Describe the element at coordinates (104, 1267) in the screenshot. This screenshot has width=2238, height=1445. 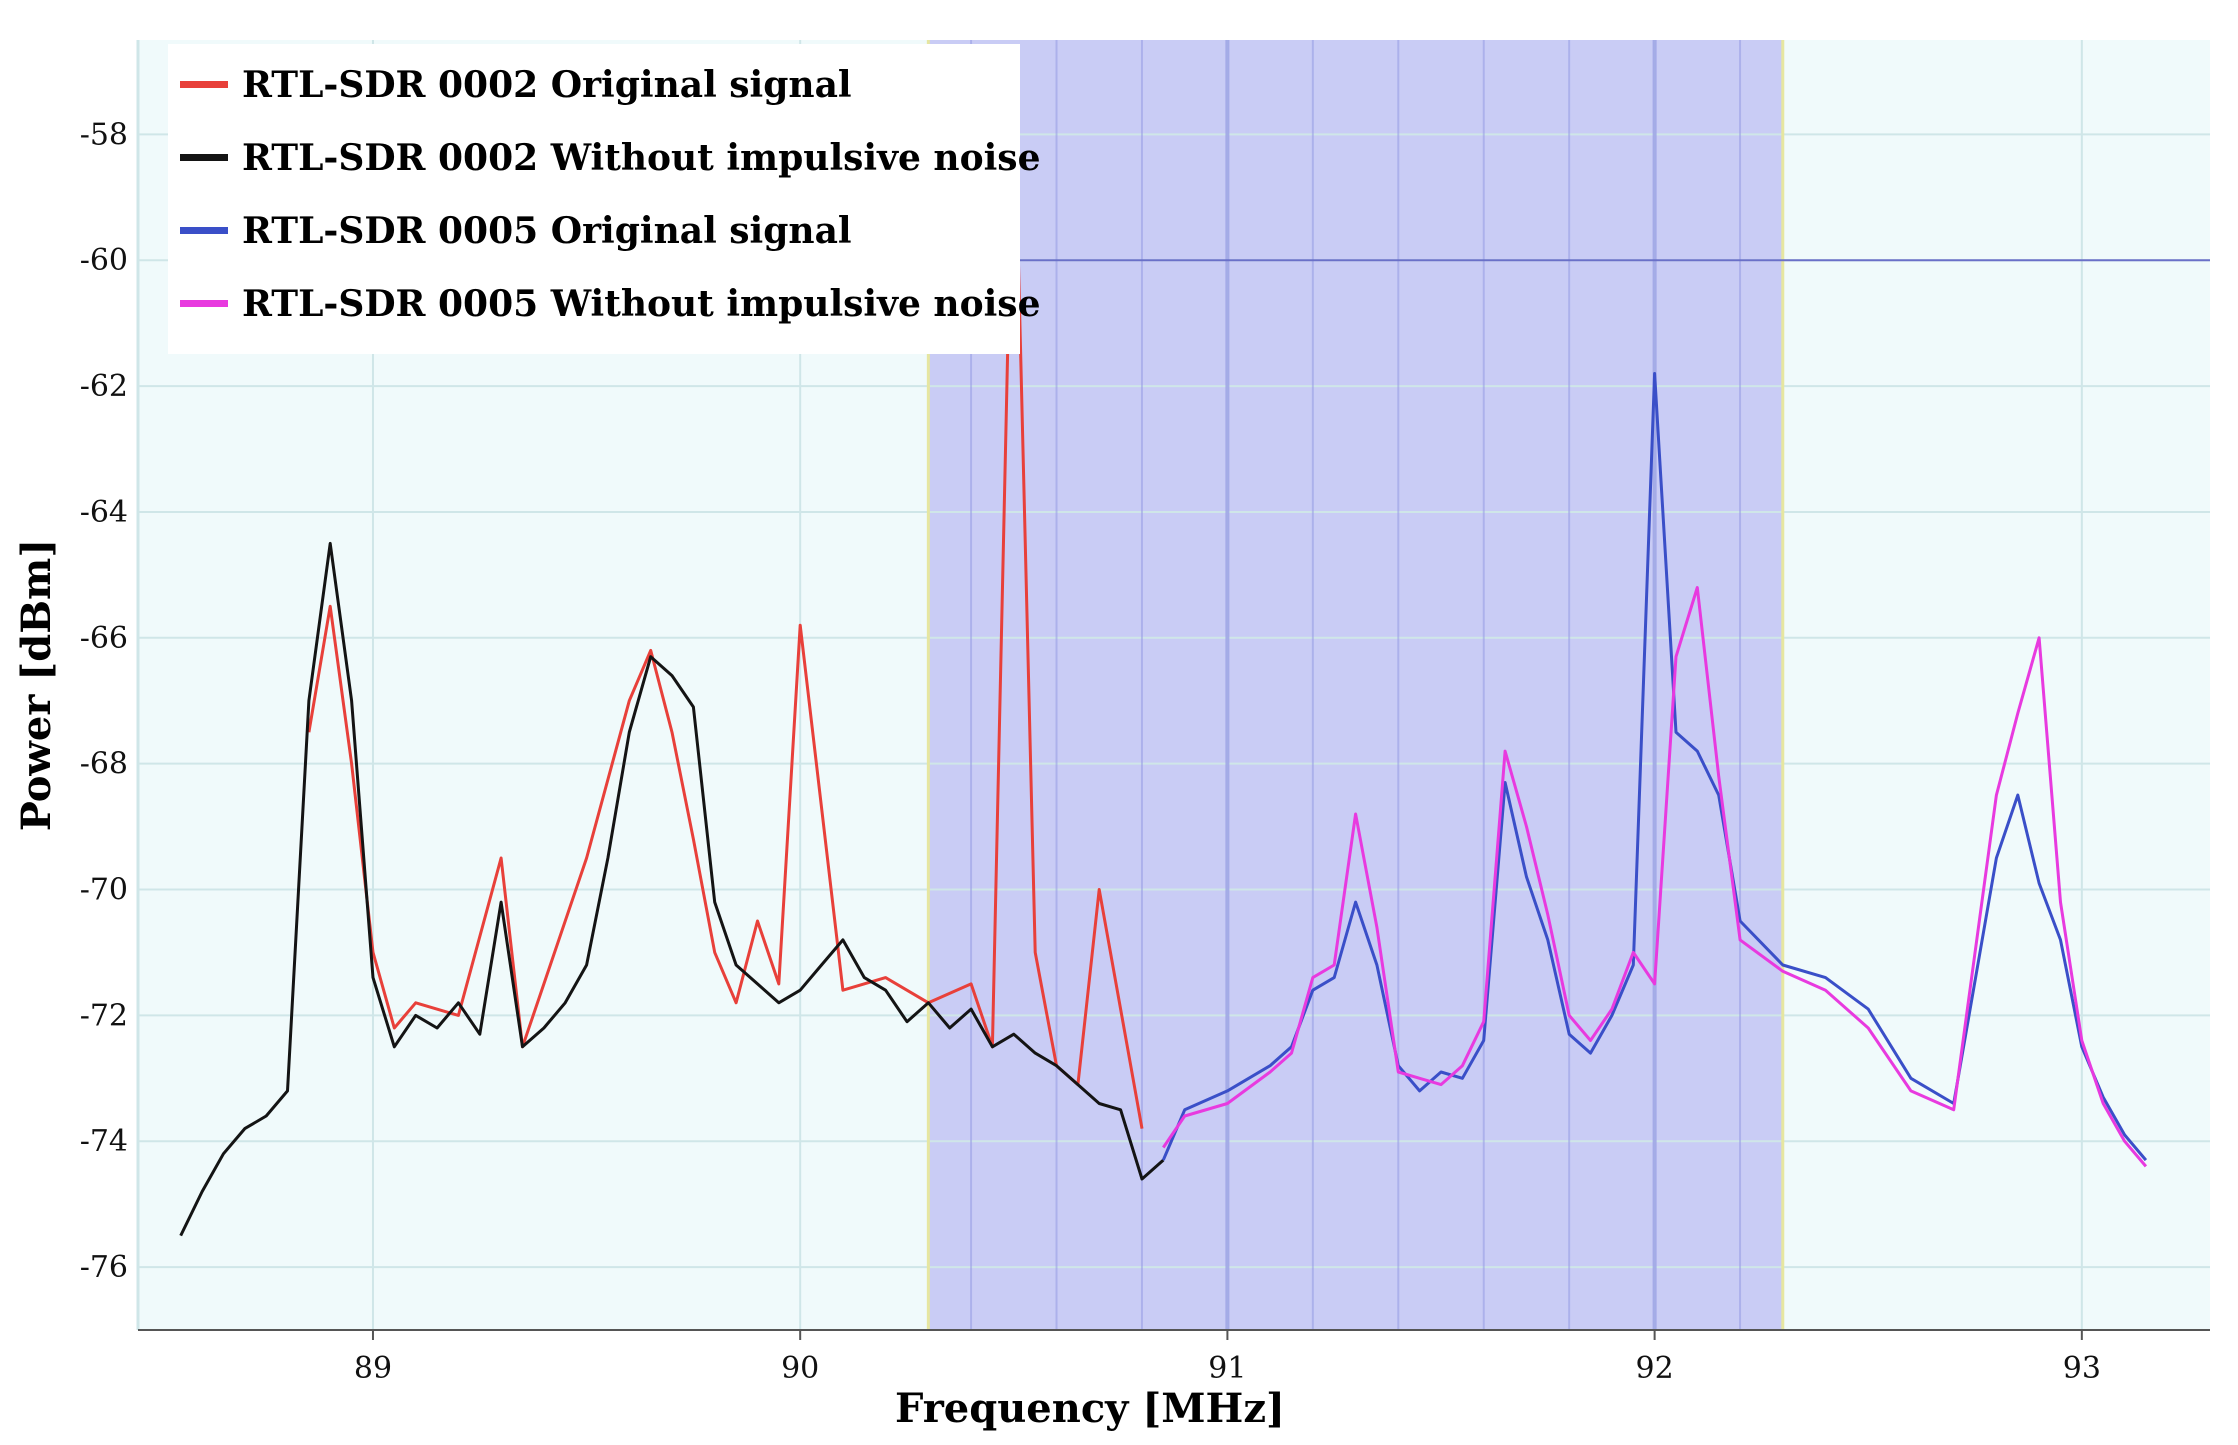
I see `y-tick-label: -76` at that location.